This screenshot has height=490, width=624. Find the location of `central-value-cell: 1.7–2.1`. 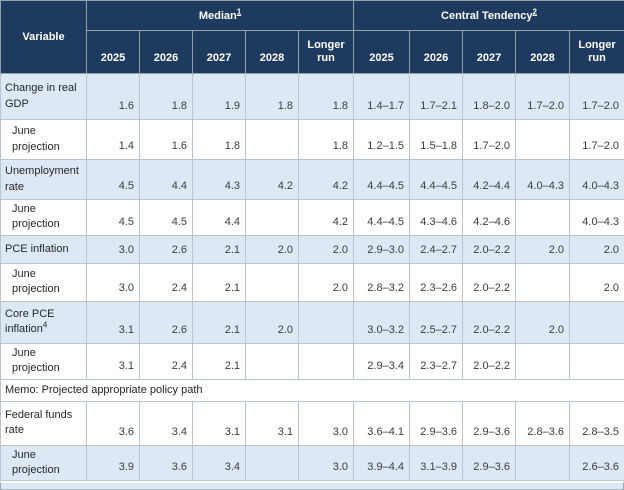

central-value-cell: 1.7–2.1 is located at coordinates (436, 97).